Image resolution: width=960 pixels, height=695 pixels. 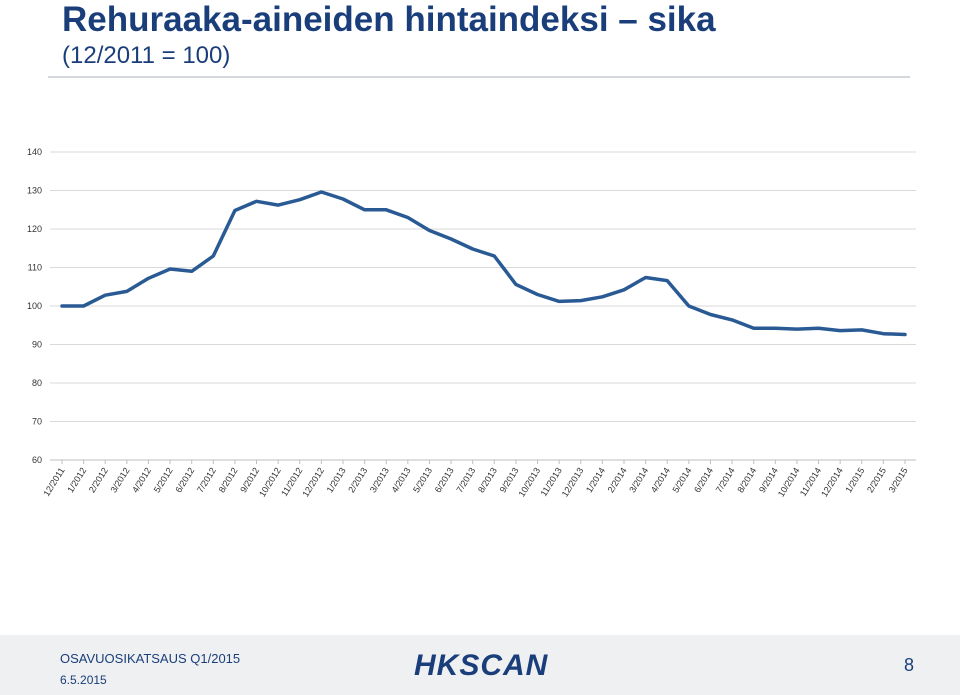 What do you see at coordinates (725, 480) in the screenshot?
I see `x-tick-label: 7/2014` at bounding box center [725, 480].